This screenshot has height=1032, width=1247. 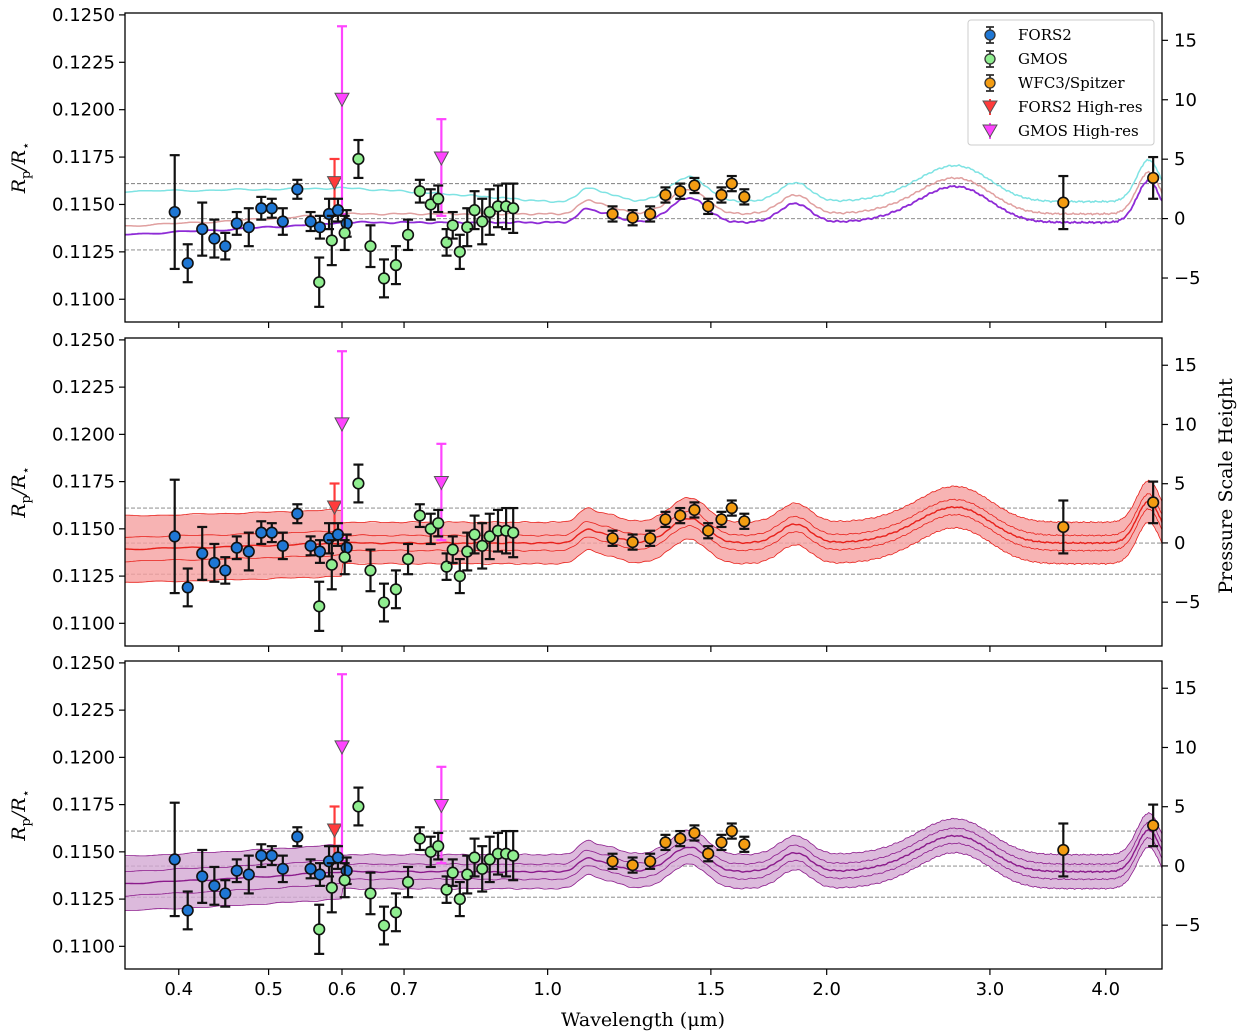 I want to click on legend-label: FORS2, so click(x=1045, y=35).